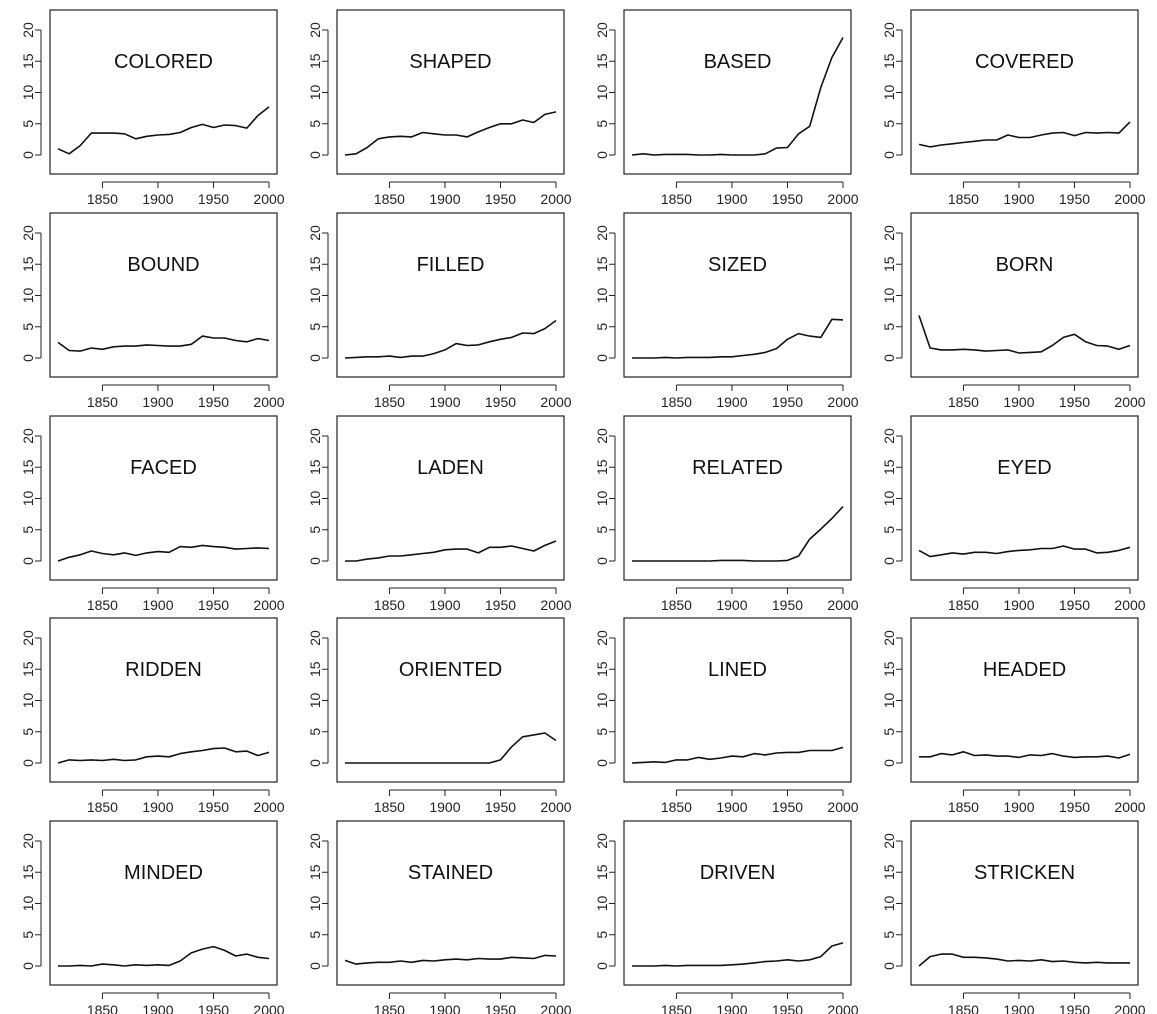  Describe the element at coordinates (738, 954) in the screenshot. I see `series-line-driven` at that location.